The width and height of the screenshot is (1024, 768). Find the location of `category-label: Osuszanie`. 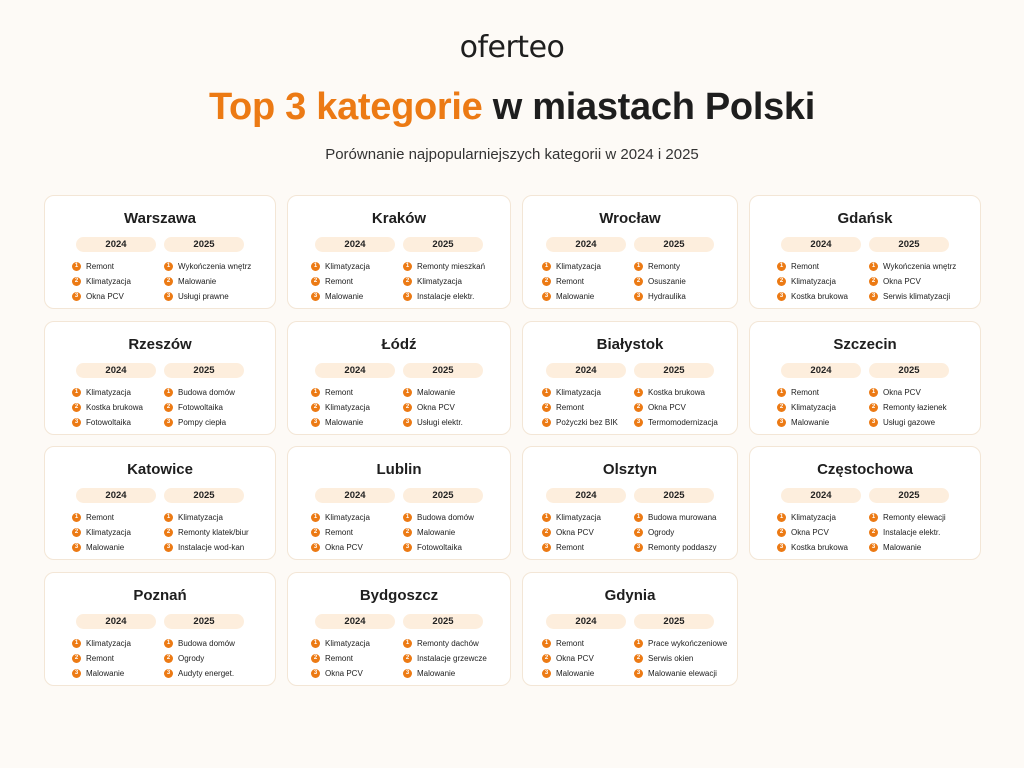

category-label: Osuszanie is located at coordinates (667, 281).